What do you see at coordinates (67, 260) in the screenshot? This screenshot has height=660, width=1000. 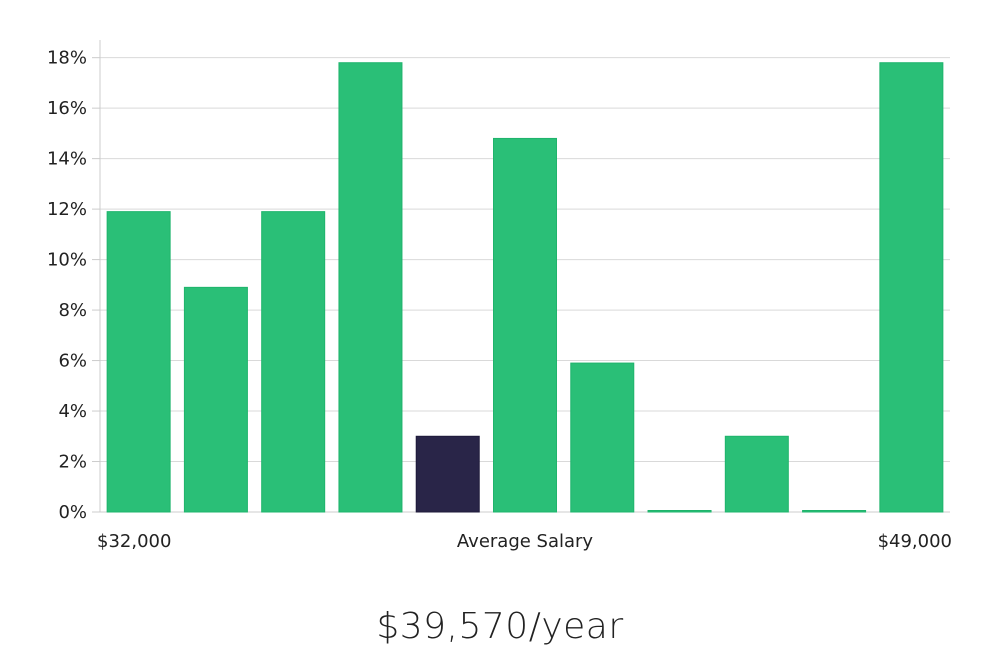 I see `y-tick-label: 10%` at bounding box center [67, 260].